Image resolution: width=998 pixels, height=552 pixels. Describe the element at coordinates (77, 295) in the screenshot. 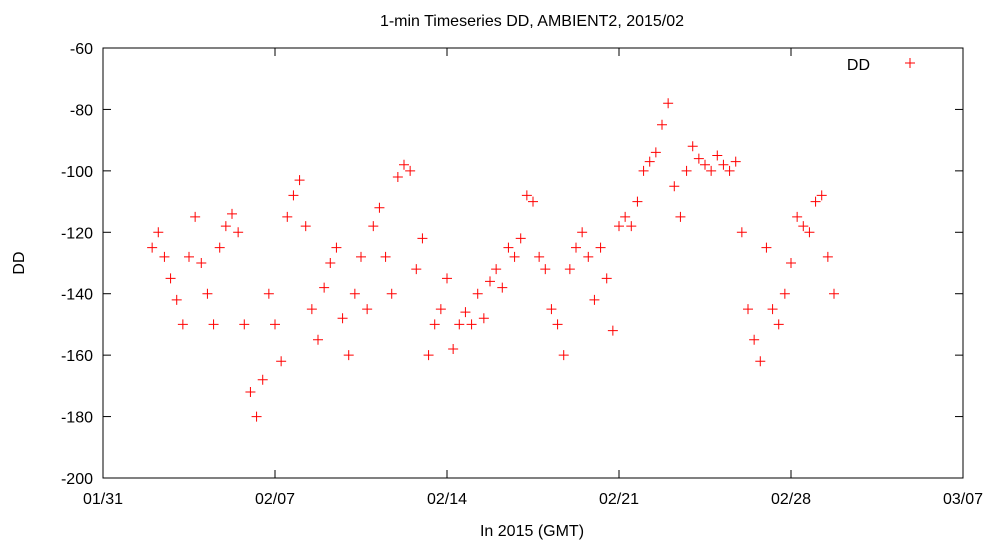

I see `y-tick-label: -140` at that location.